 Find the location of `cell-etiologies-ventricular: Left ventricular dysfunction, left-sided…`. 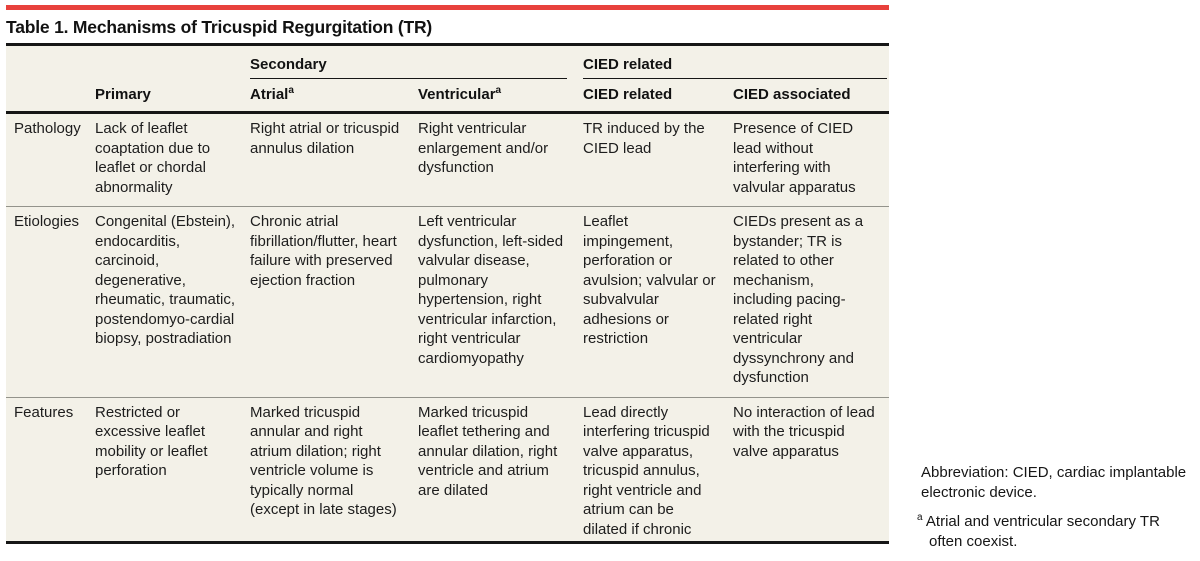

cell-etiologies-ventricular: Left ventricular dysfunction, left-sided… is located at coordinates (501, 301).